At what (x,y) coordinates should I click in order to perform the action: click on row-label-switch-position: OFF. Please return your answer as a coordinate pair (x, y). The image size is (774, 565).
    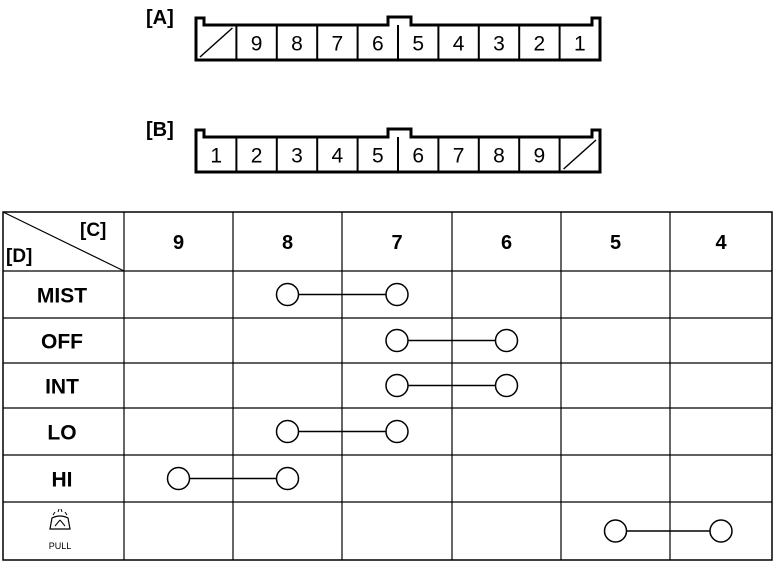
    Looking at the image, I should click on (62, 342).